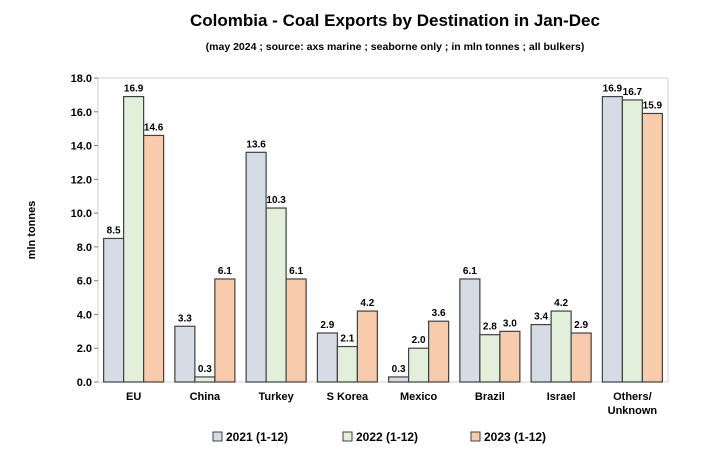 This screenshot has height=469, width=710. Describe the element at coordinates (387, 437) in the screenshot. I see `legend-label: 2022 (1-12)` at that location.